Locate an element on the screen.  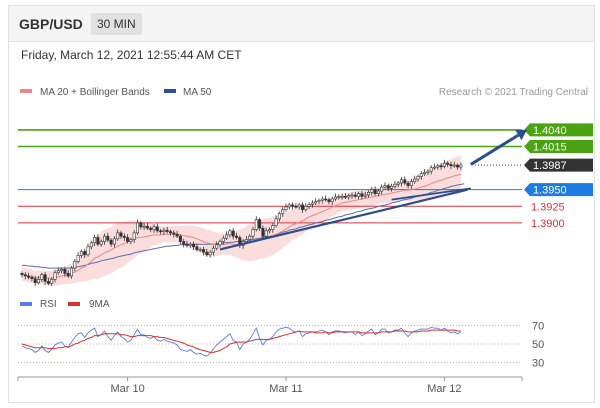
rsi-tick-label: 70 is located at coordinates (538, 326).